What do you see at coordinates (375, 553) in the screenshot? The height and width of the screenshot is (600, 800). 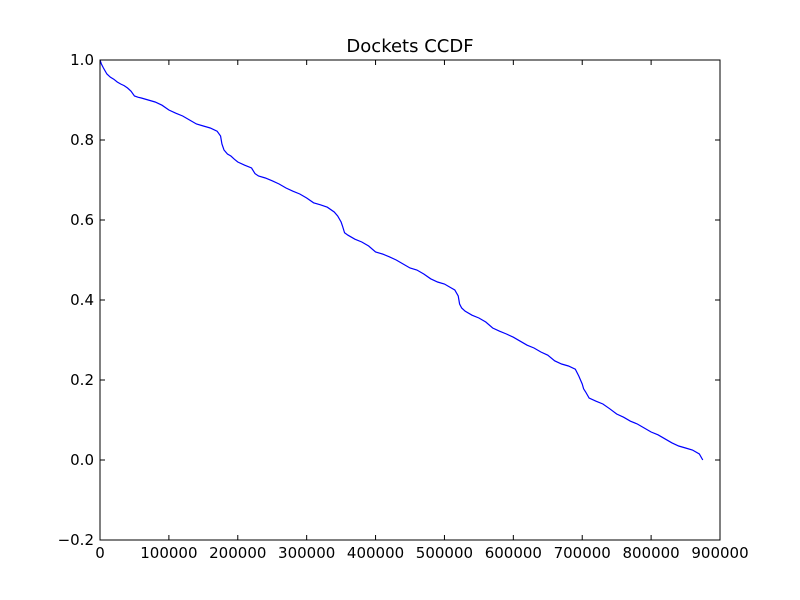 I see `x-tick-label: 400000` at bounding box center [375, 553].